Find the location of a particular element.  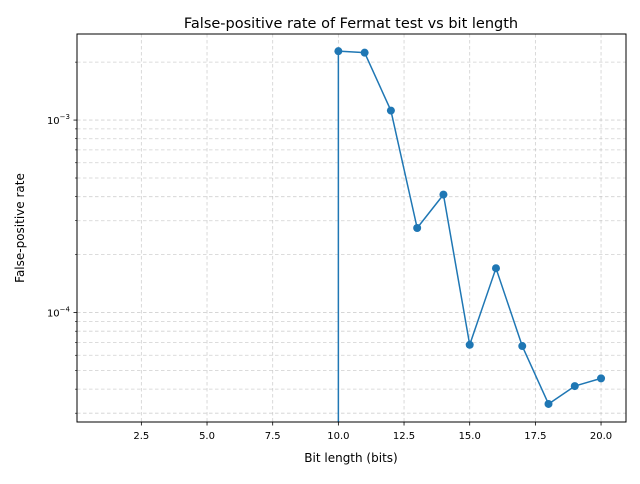

x-tick-label: 7.5 is located at coordinates (273, 436).